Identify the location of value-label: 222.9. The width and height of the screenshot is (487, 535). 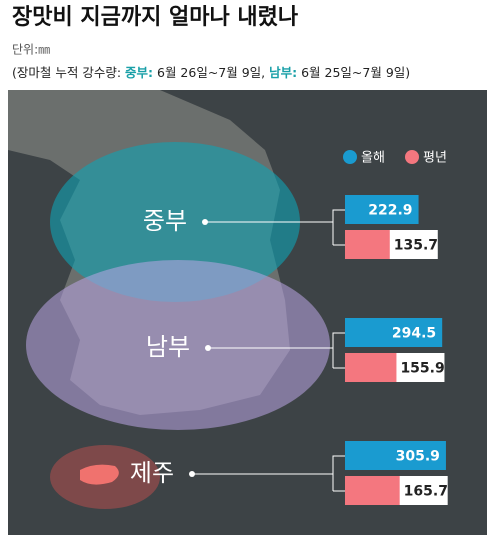
(390, 211).